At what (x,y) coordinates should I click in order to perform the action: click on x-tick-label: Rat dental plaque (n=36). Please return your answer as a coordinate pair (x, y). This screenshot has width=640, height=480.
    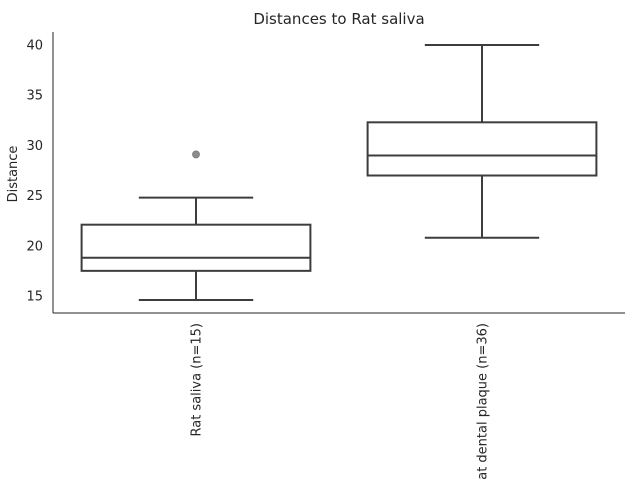
    Looking at the image, I should click on (483, 401).